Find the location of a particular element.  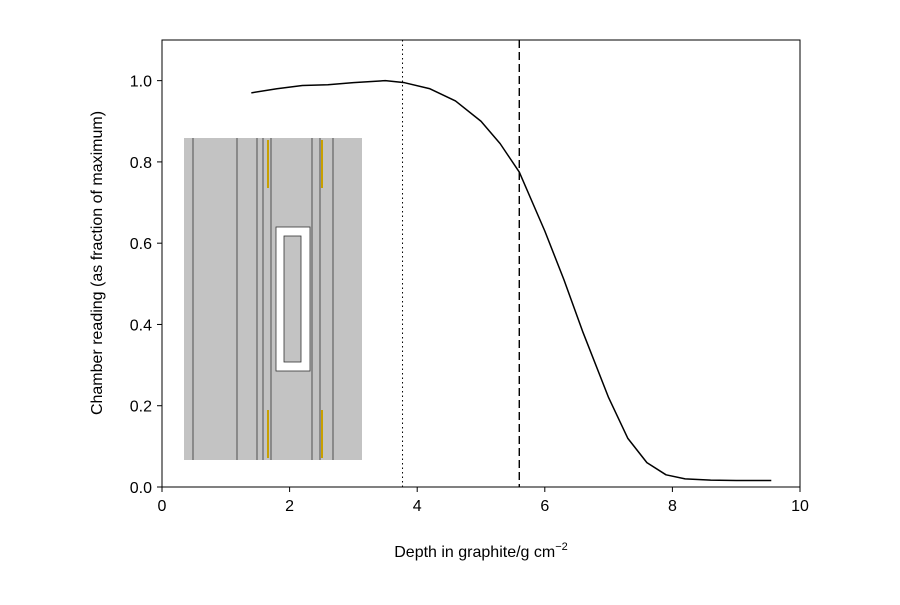

inset-diagram is located at coordinates (273, 299).